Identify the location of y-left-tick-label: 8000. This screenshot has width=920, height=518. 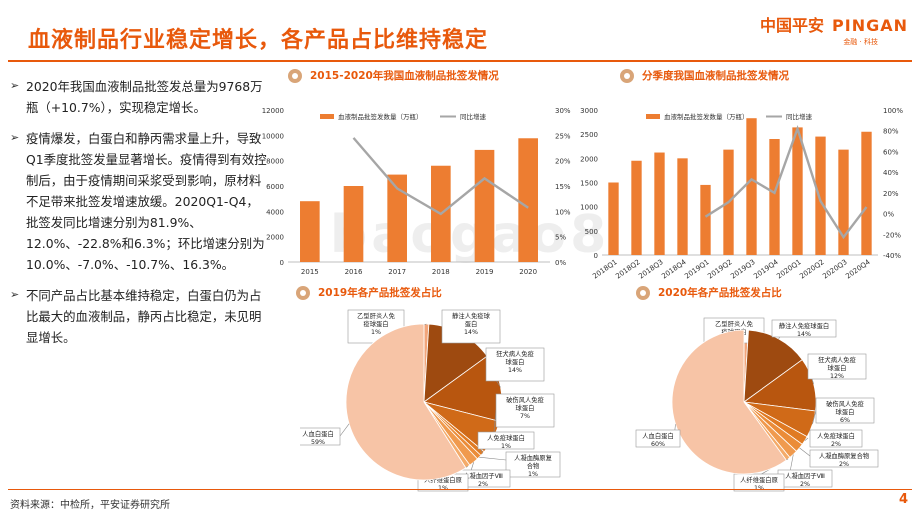
(275, 162).